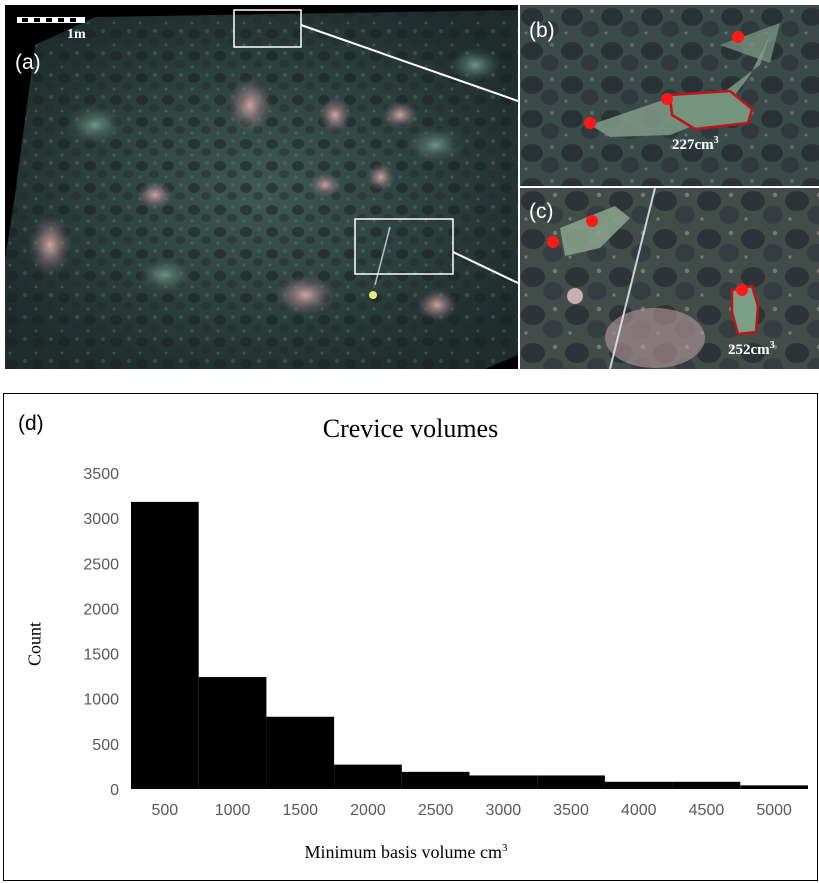  I want to click on x-tick-label: 1000, so click(233, 810).